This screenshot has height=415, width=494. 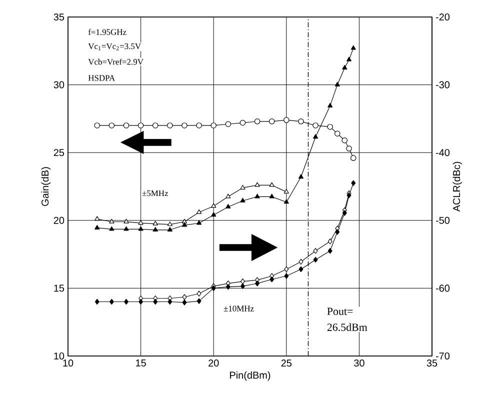 What do you see at coordinates (59, 356) in the screenshot?
I see `y-tick-label: 10` at bounding box center [59, 356].